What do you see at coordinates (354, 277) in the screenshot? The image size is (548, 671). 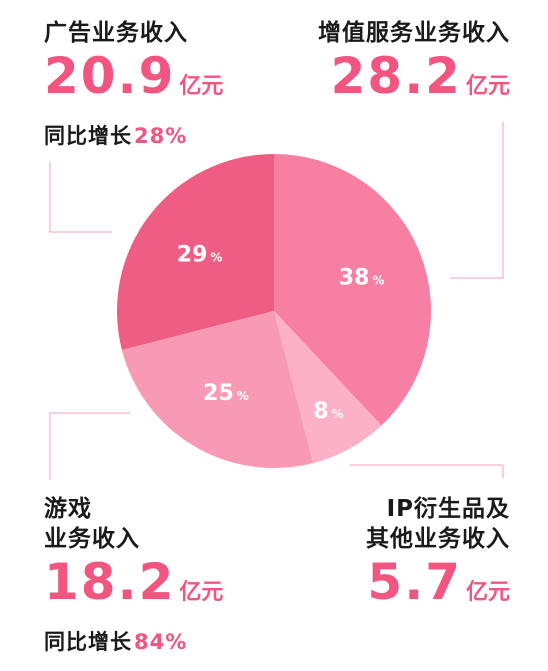 I see `pie-label-value-vas: 38` at bounding box center [354, 277].